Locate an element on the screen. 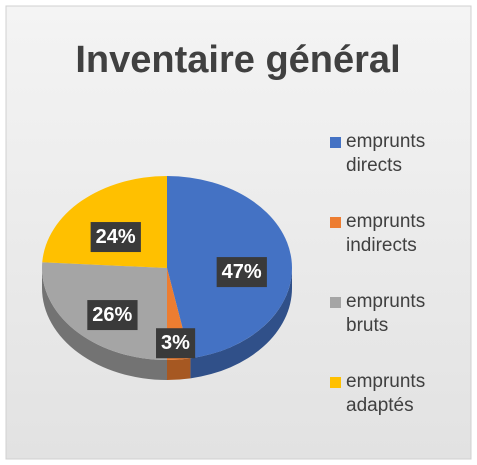  data-label: 3% is located at coordinates (175, 343).